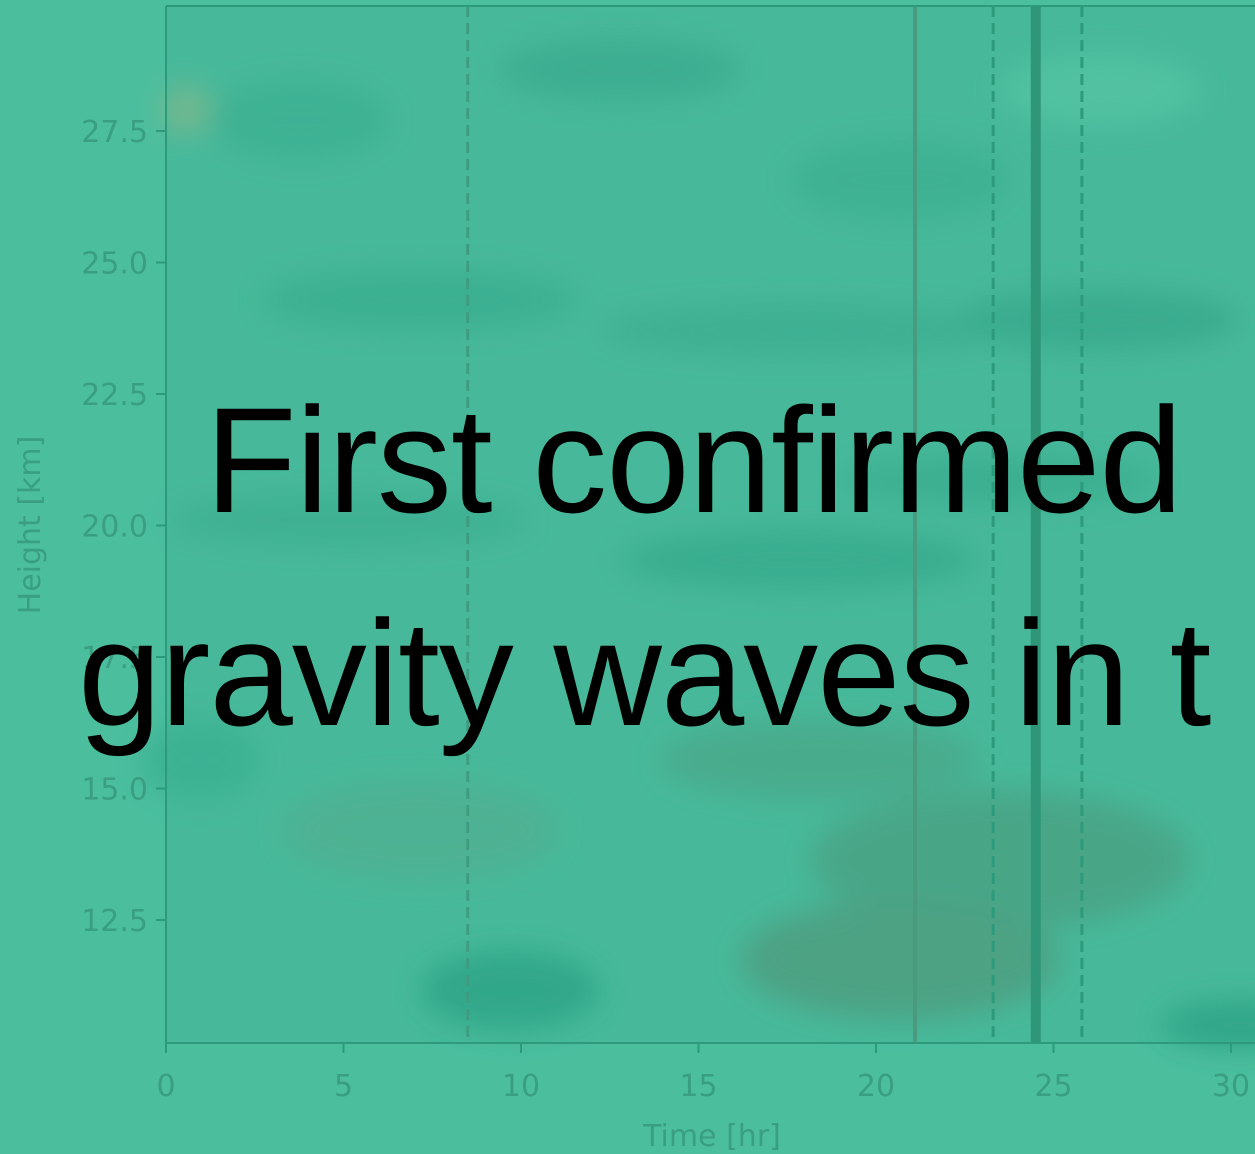  I want to click on x-tick-label: 20, so click(876, 1086).